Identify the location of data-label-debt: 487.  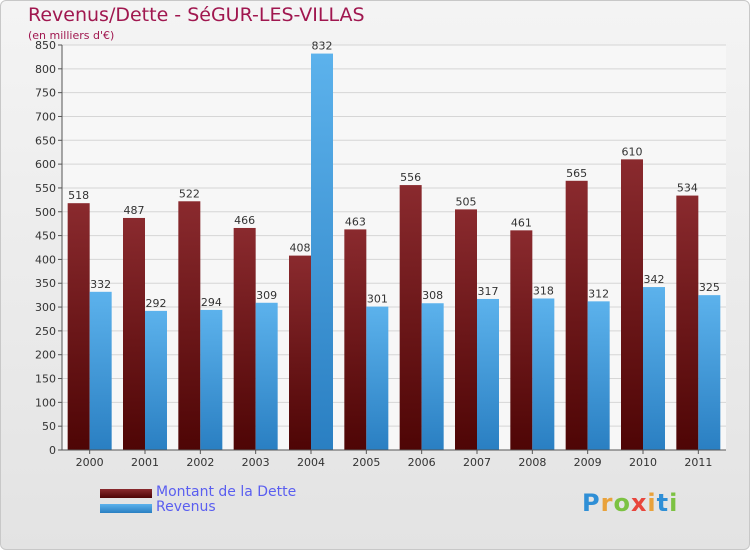
(134, 210).